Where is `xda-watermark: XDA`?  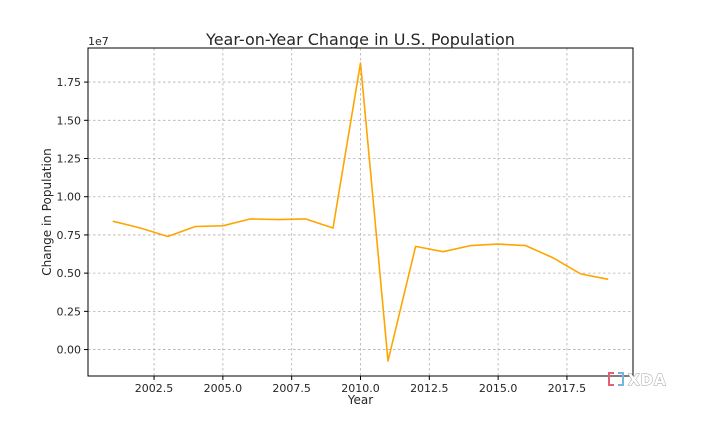
xda-watermark: XDA is located at coordinates (637, 380).